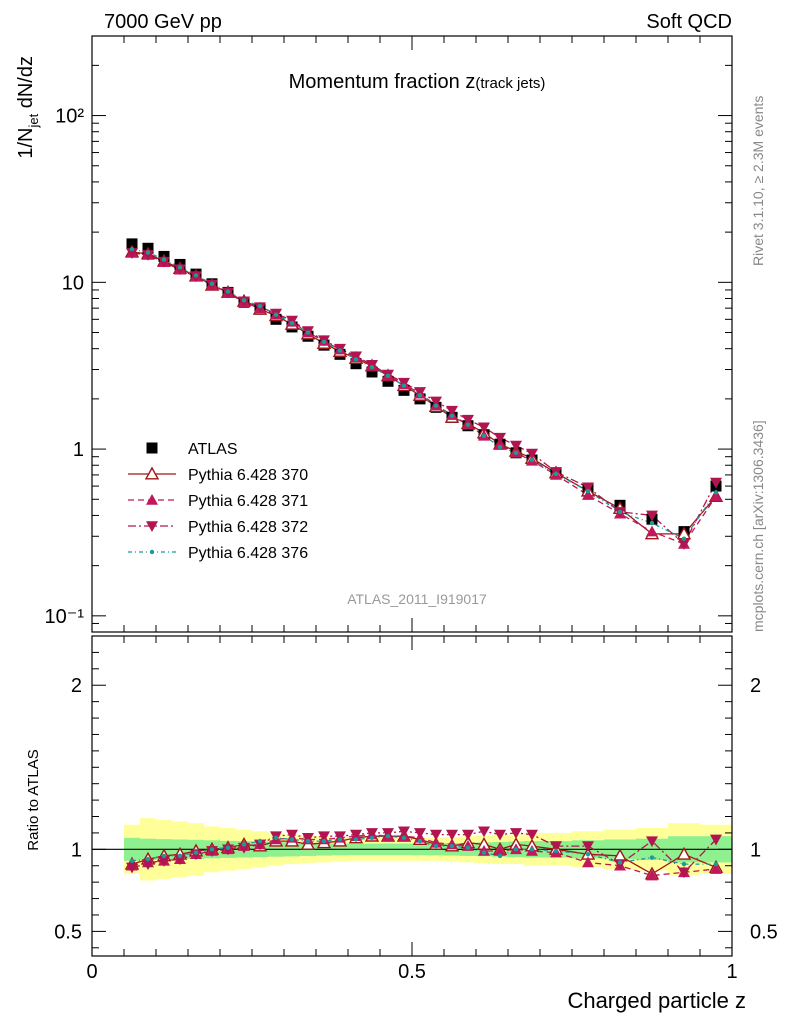  What do you see at coordinates (417, 599) in the screenshot?
I see `analysis-watermark: ATLAS_2011_I919017` at bounding box center [417, 599].